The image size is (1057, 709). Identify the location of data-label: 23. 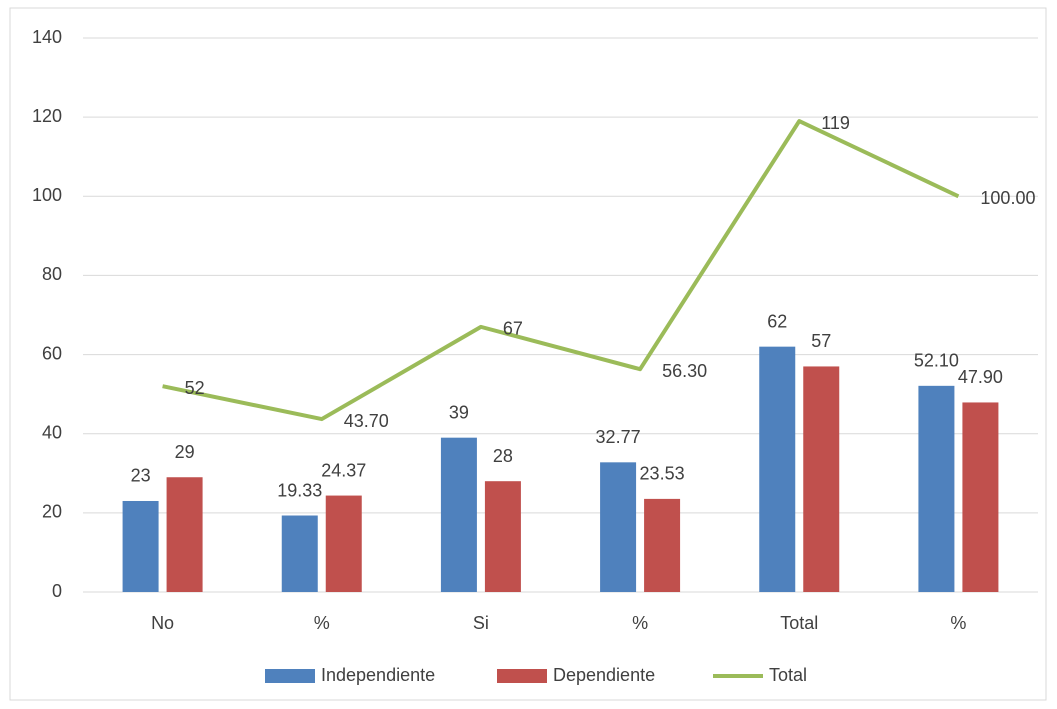
(141, 476).